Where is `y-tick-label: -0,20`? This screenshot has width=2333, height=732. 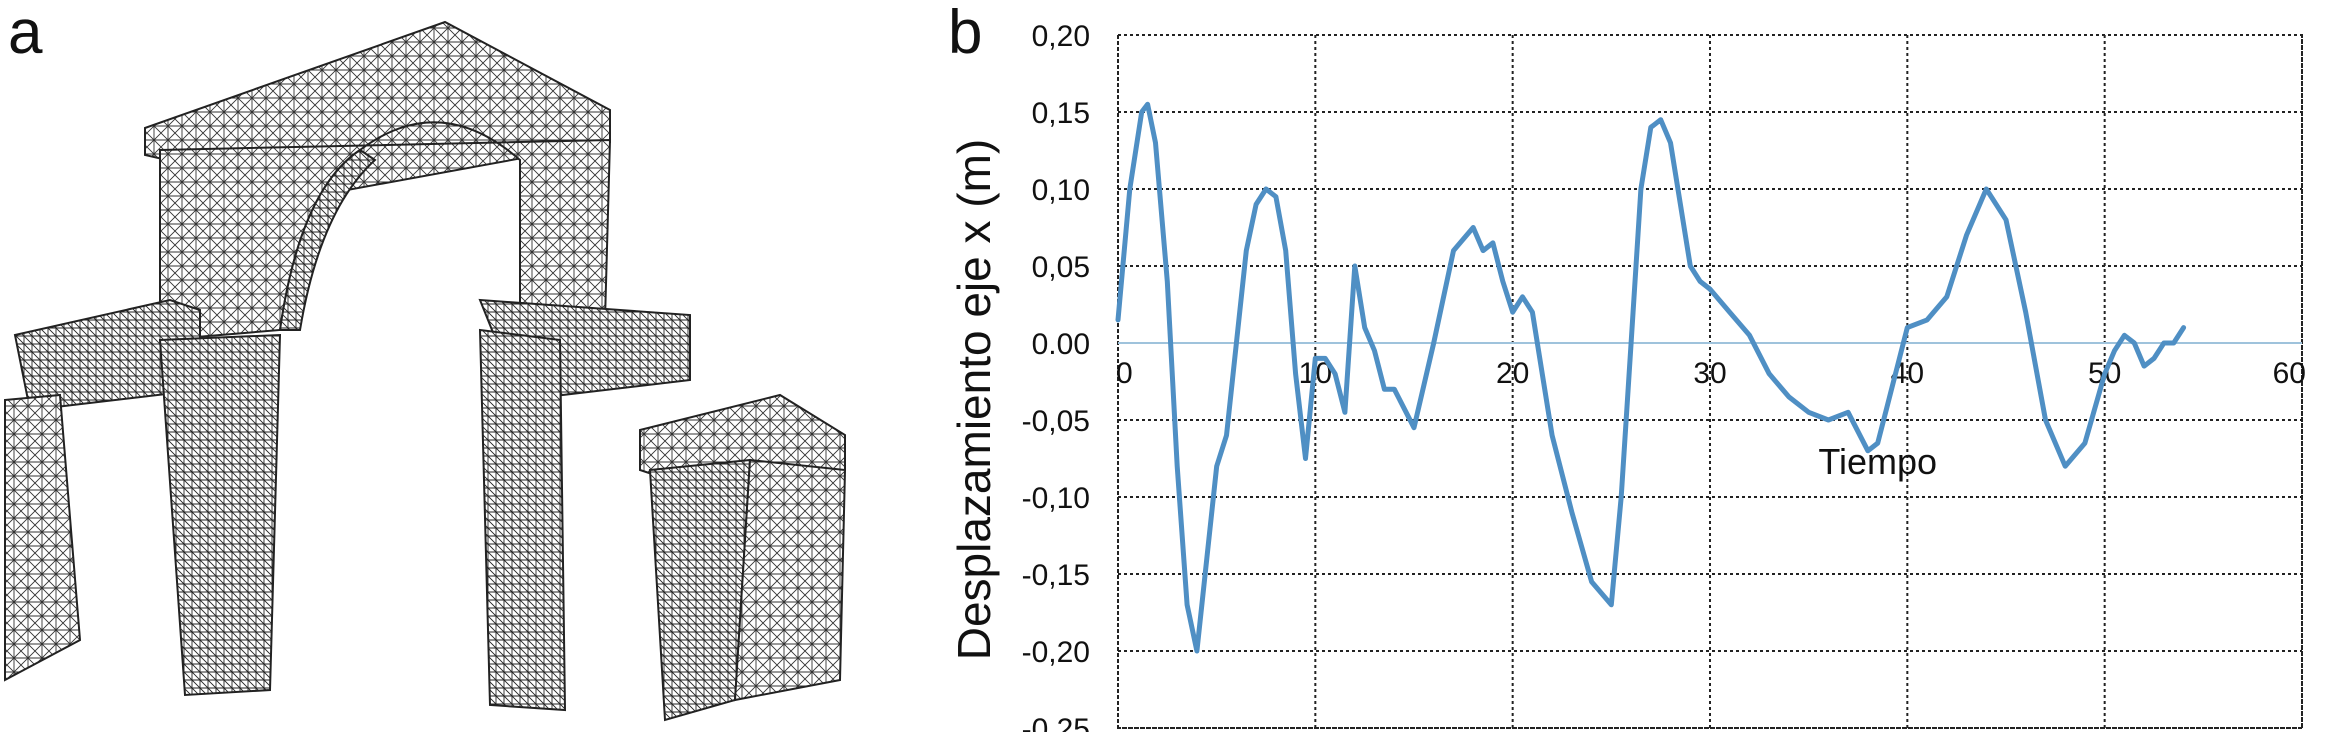 y-tick-label: -0,20 is located at coordinates (1056, 652).